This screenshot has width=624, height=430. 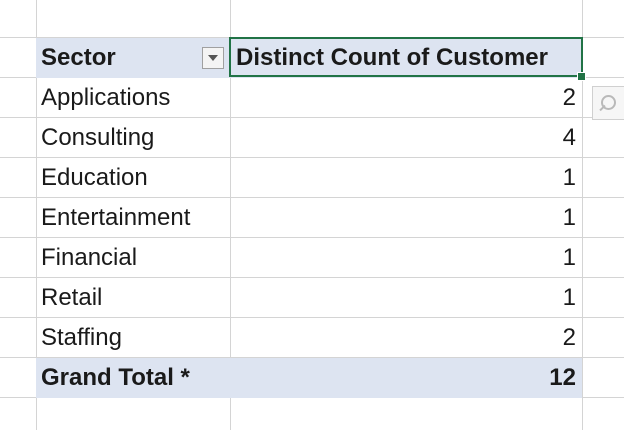 What do you see at coordinates (309, 258) in the screenshot?
I see `table-row: Financial 1` at bounding box center [309, 258].